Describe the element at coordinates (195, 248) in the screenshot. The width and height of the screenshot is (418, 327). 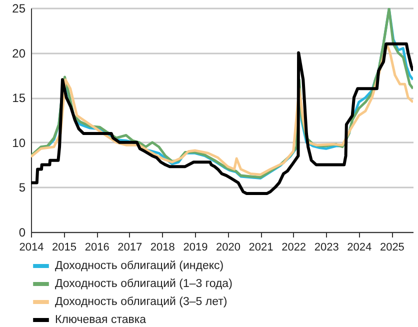
I see `x-tick-label: 2019` at that location.